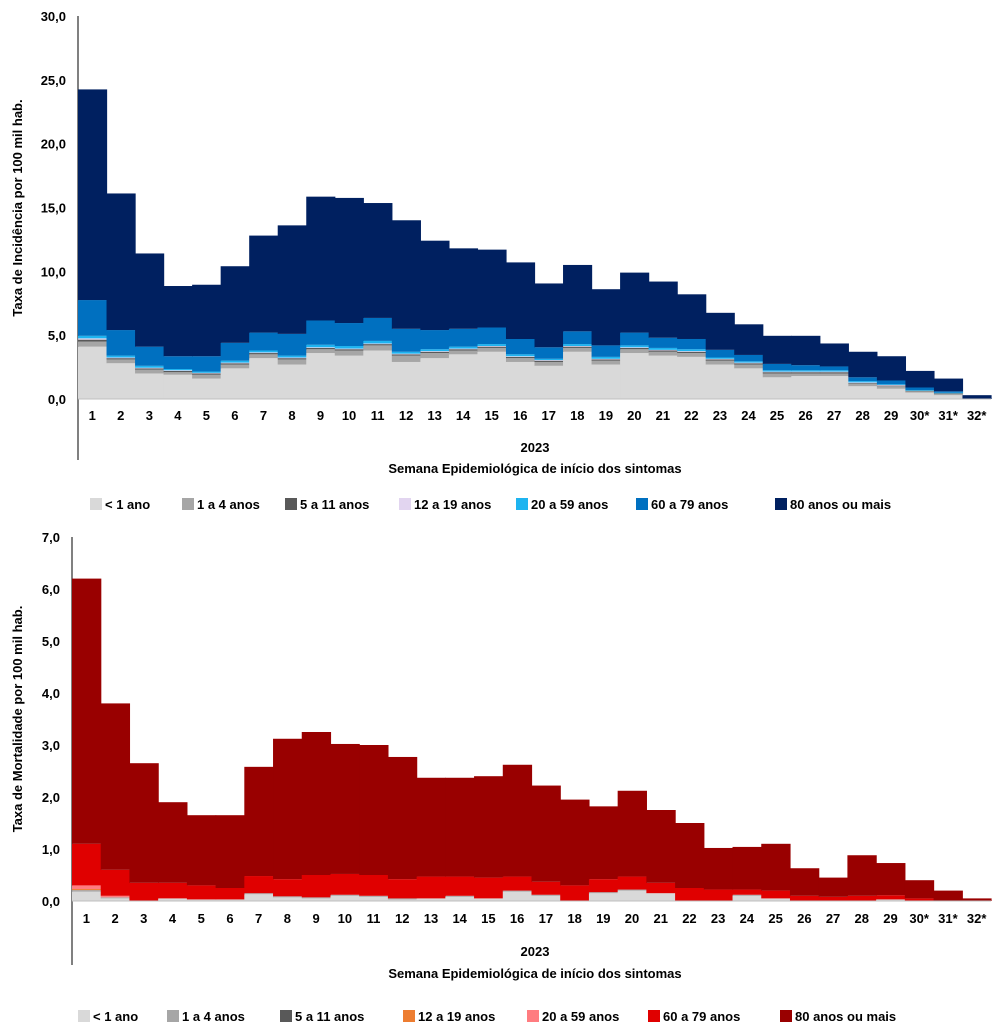 The width and height of the screenshot is (992, 1030). I want to click on incidence-bar-segment-w6-s4, so click(235, 361).